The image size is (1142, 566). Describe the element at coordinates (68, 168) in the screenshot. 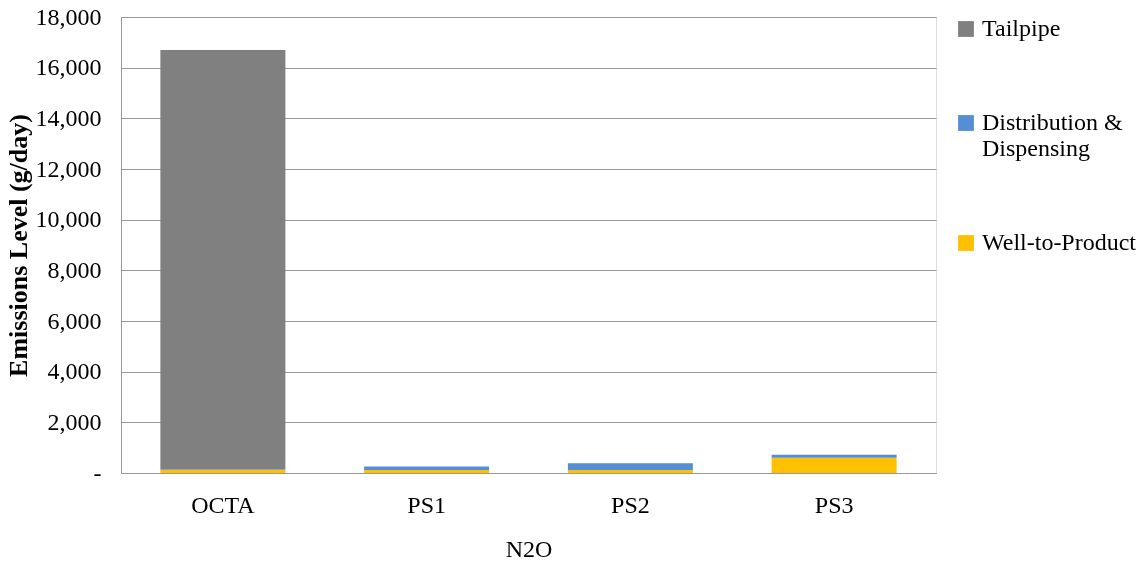

I see `y-tick-label: 12,000` at that location.